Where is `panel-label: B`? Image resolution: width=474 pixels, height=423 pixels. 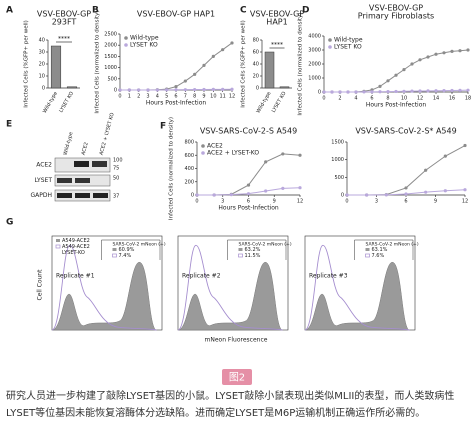 panel-label: B is located at coordinates (95, 11).